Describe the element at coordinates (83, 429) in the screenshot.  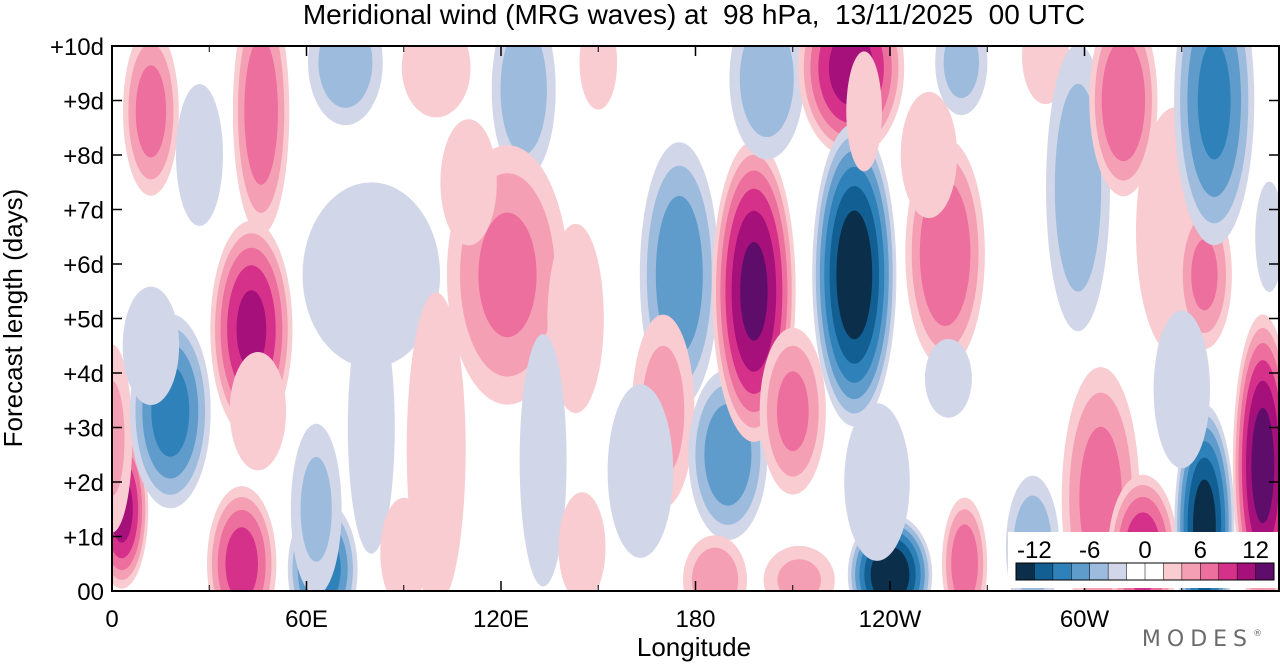
I see `y-tick-label: +3d` at that location.